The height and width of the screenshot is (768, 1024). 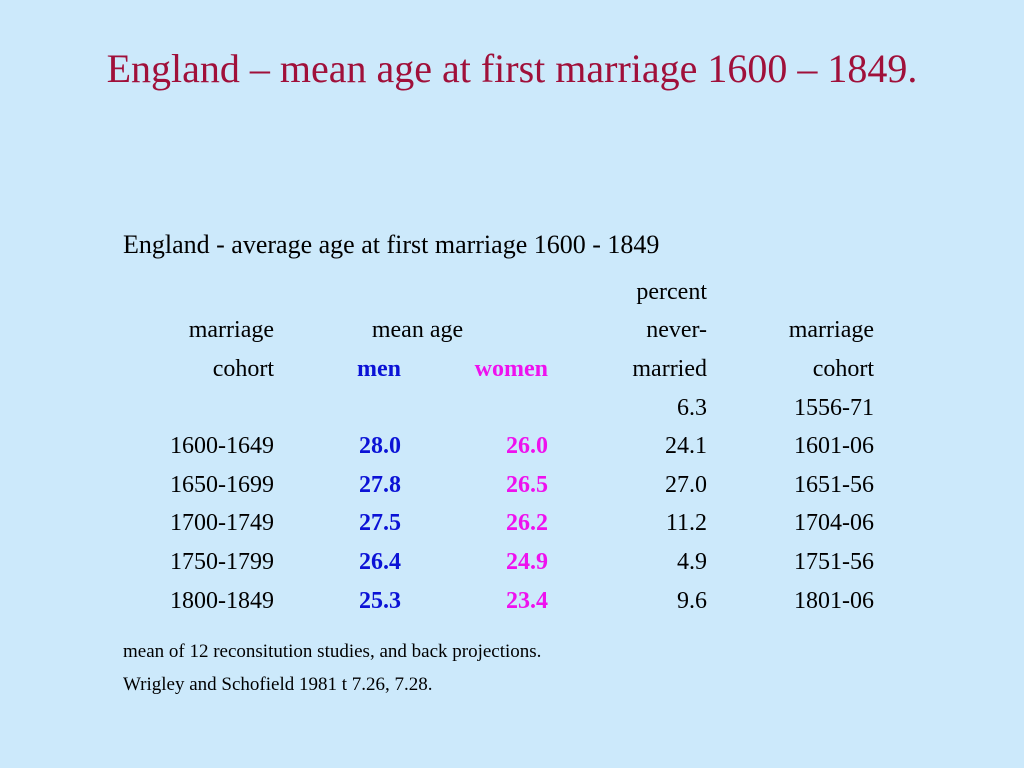 I want to click on header-percent-line2: never-, so click(x=676, y=330).